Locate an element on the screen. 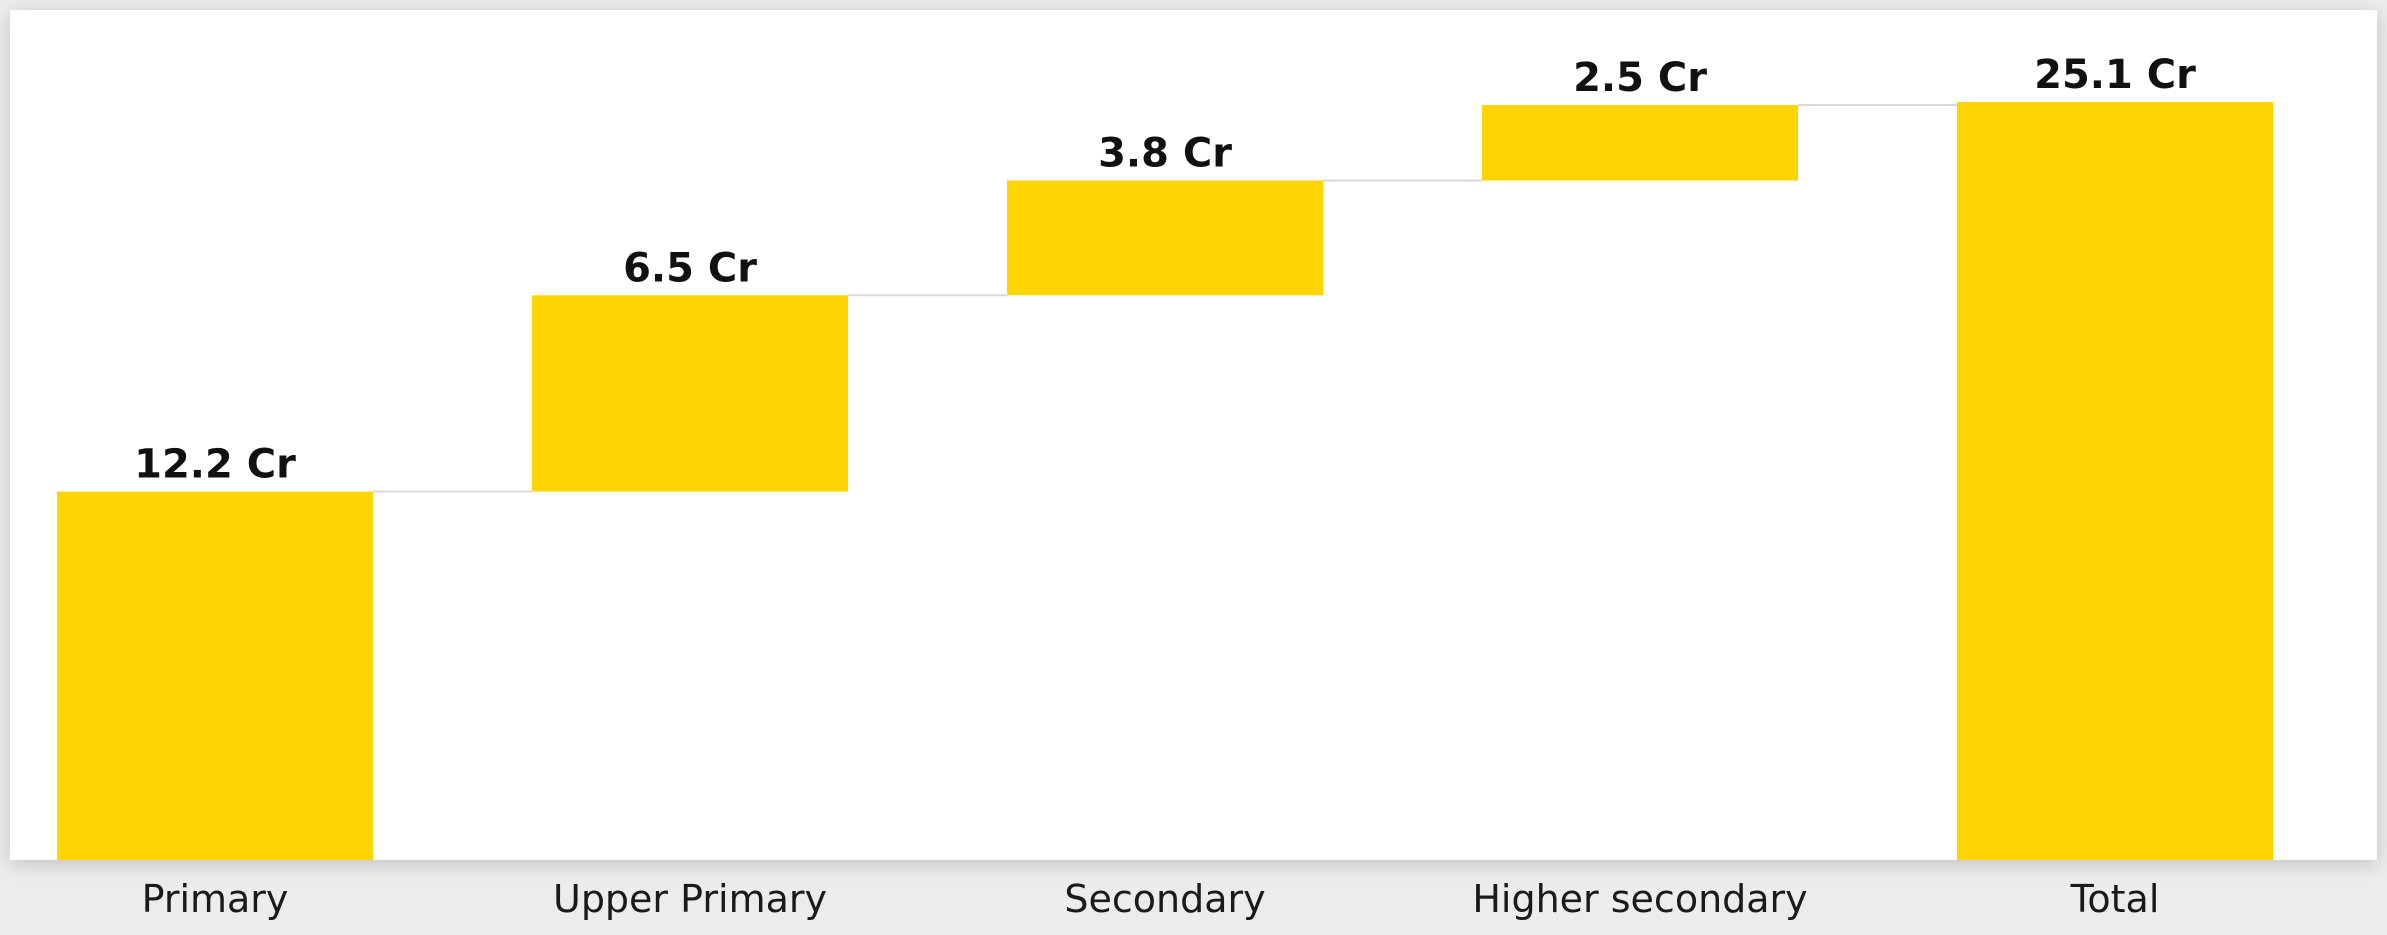  bar-primary is located at coordinates (215, 675).